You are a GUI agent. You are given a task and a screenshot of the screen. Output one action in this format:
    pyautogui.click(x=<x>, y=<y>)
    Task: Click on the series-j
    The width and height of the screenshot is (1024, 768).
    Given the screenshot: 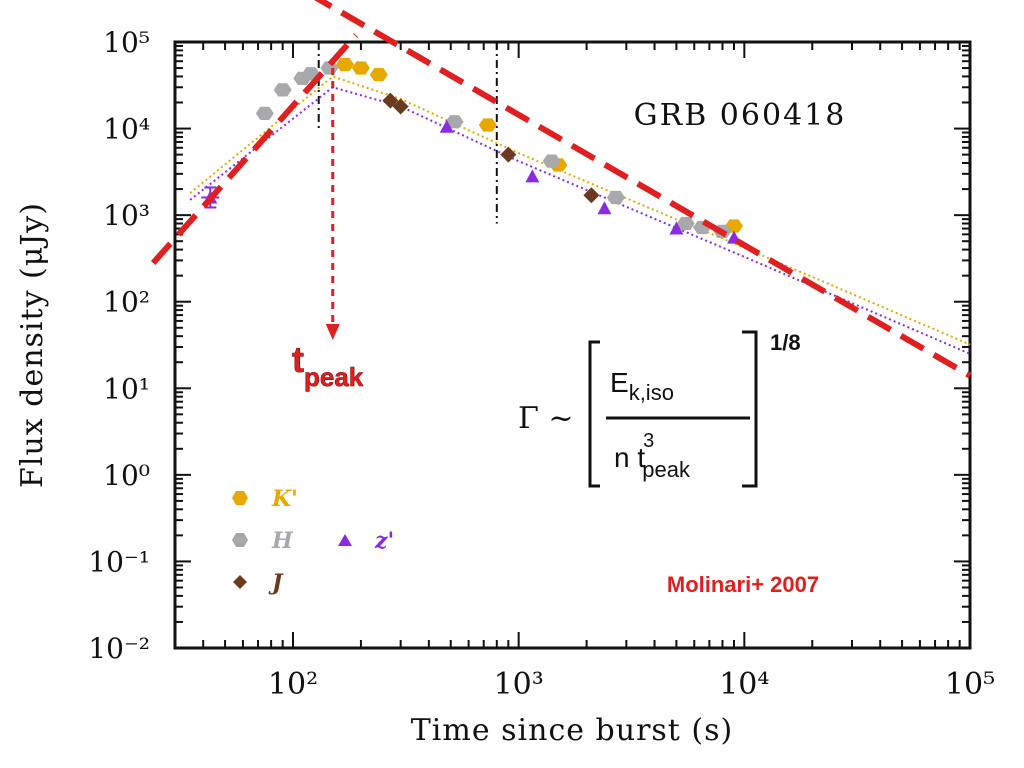 What is the action you would take?
    pyautogui.click(x=491, y=148)
    